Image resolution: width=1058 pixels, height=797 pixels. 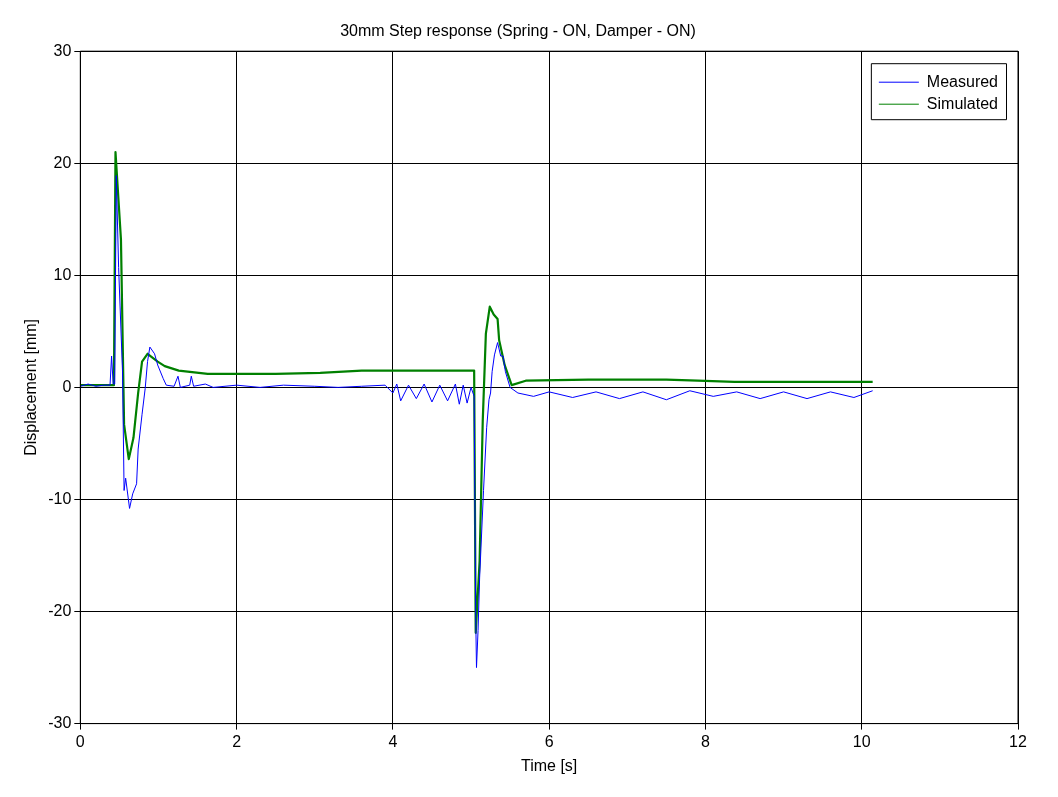 I want to click on y-tick-label: -30, so click(x=60, y=723).